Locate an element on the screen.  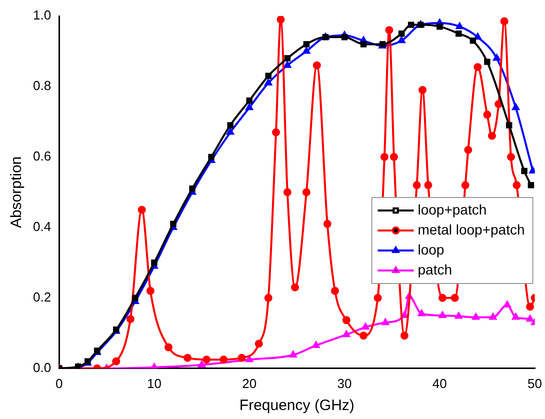
x-tick-label: 10 is located at coordinates (154, 383).